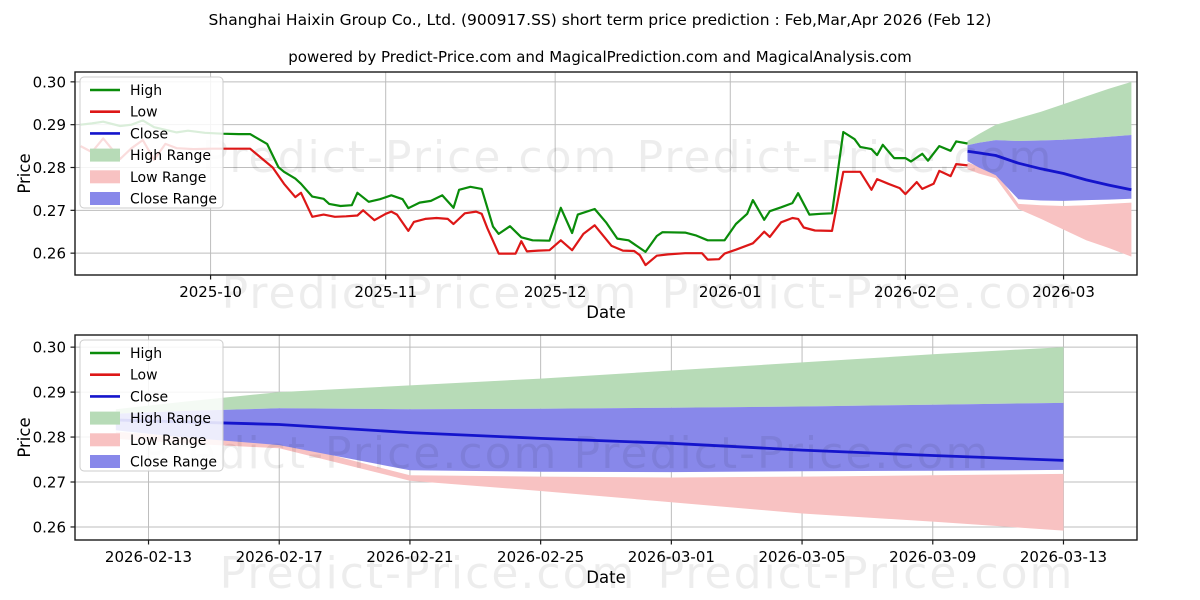  Describe the element at coordinates (730, 292) in the screenshot. I see `x-tick-label: 2026-01` at that location.